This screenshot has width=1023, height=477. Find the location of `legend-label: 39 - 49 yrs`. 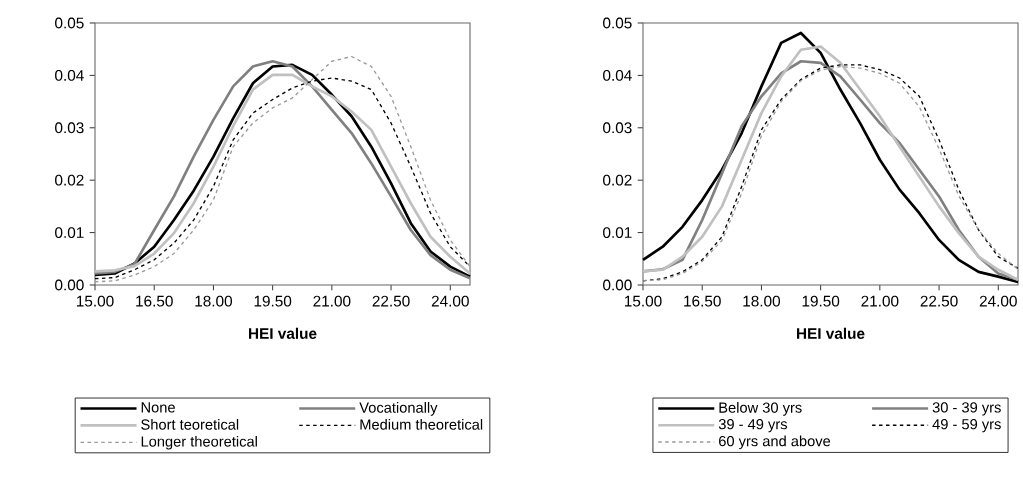

legend-label: 39 - 49 yrs is located at coordinates (752, 425).